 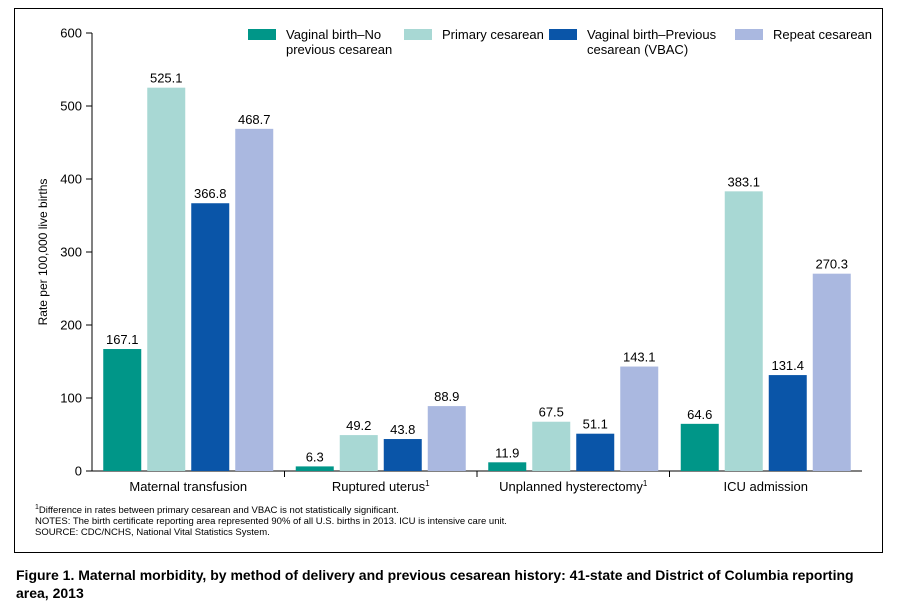 I want to click on bar-value-label: 51.1, so click(x=595, y=424).